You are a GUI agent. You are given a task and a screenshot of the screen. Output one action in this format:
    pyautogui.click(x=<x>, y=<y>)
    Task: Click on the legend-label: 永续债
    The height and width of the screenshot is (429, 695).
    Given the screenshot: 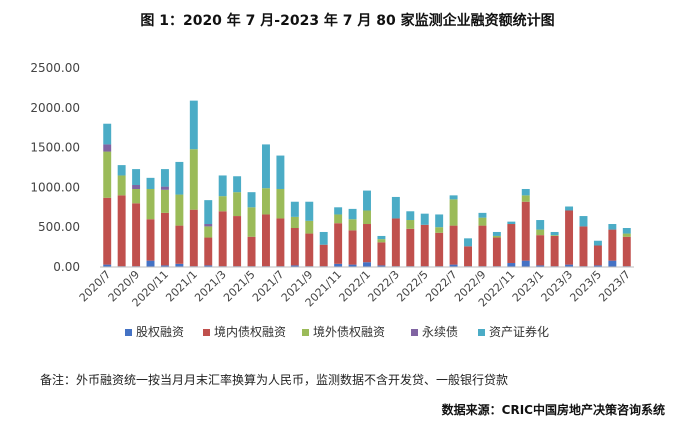 What is the action you would take?
    pyautogui.click(x=440, y=332)
    